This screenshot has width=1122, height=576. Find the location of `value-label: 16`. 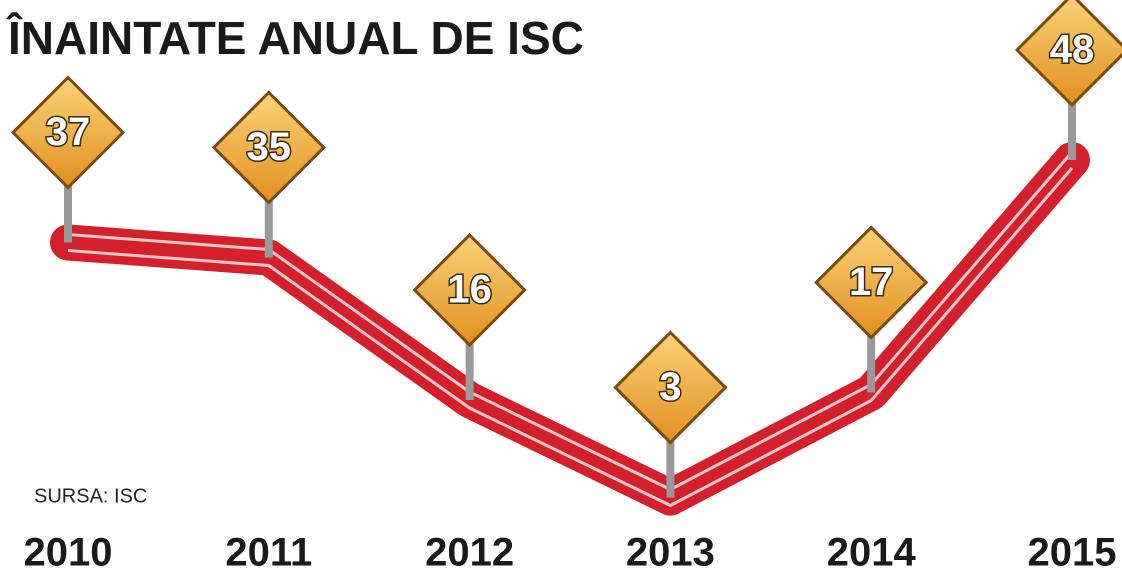

value-label: 16 is located at coordinates (469, 290).